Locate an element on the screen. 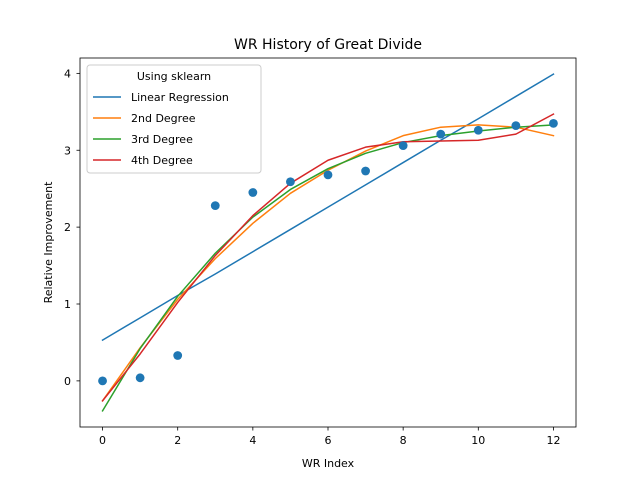  x-tick-label: 10 is located at coordinates (478, 440).